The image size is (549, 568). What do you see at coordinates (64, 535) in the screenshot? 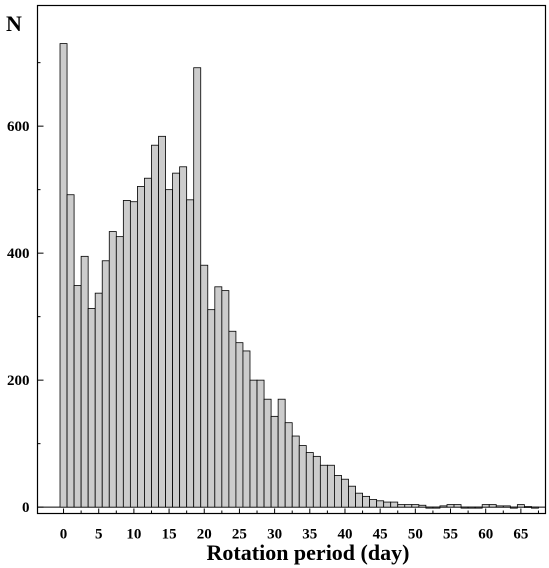
I see `x-tick-label-0: 0` at bounding box center [64, 535].